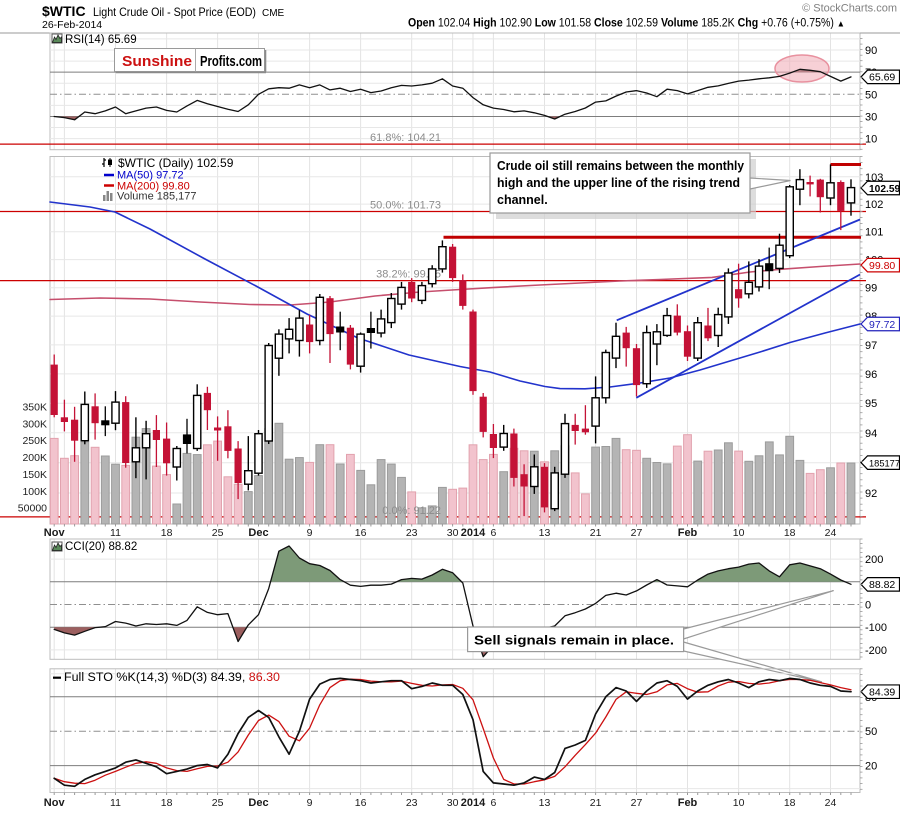  I want to click on svg-text: 99.80, so click(882, 266).